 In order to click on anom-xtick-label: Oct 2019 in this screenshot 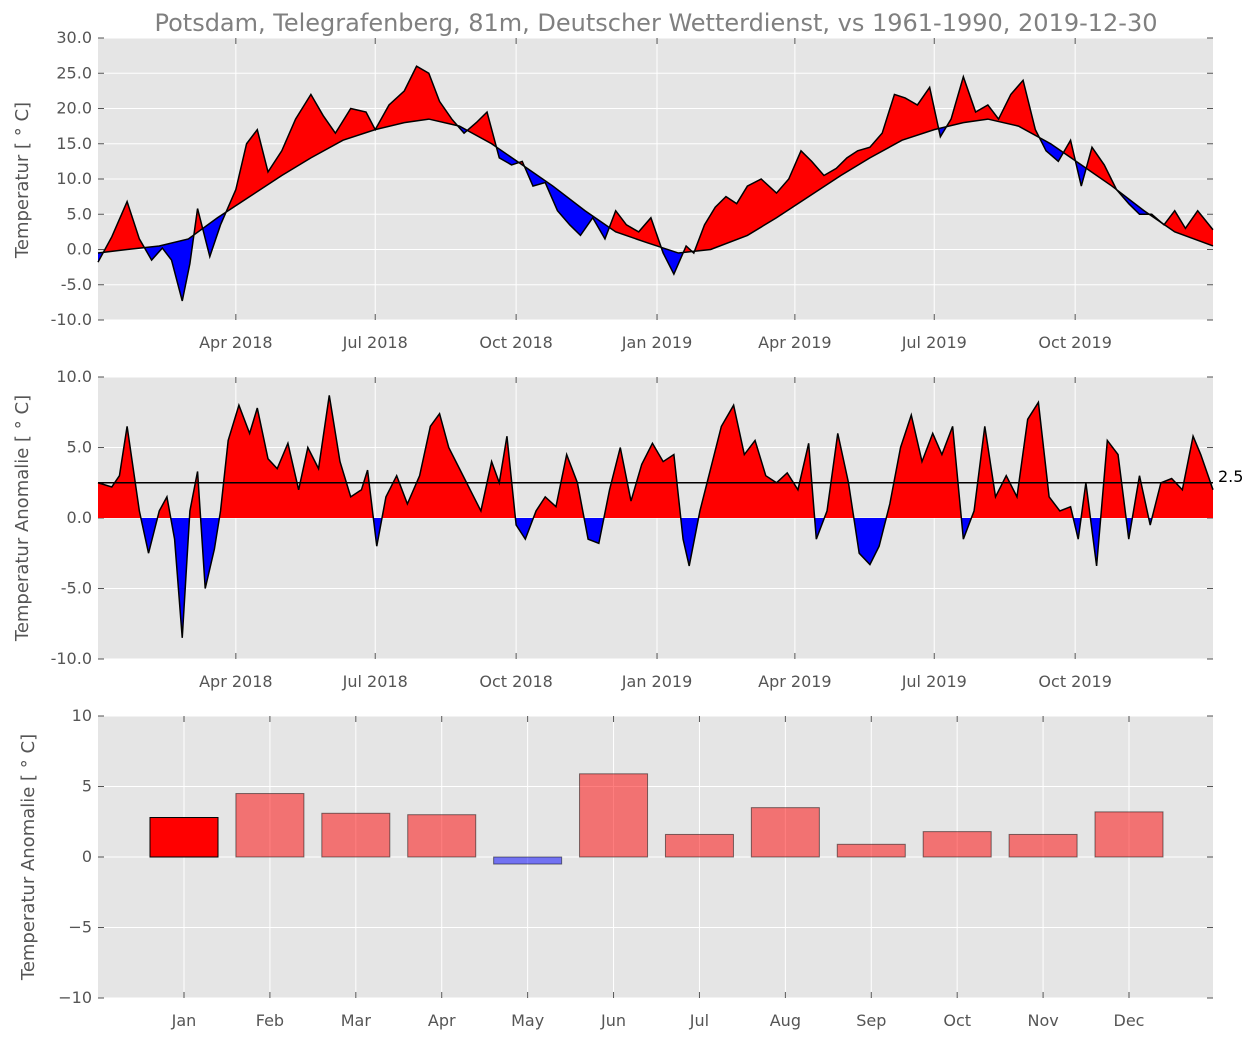, I will do `click(1074, 681)`.